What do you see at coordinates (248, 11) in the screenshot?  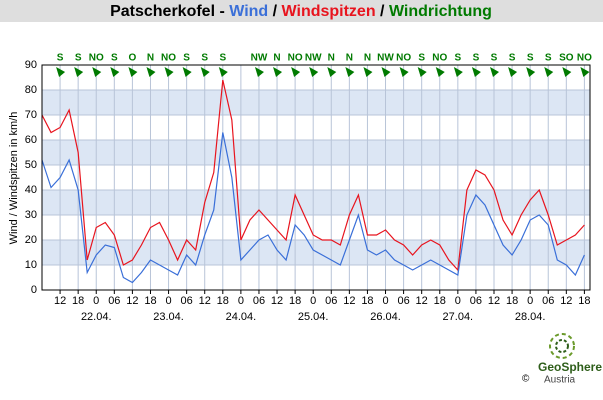 I see `title-wind: Wind` at bounding box center [248, 11].